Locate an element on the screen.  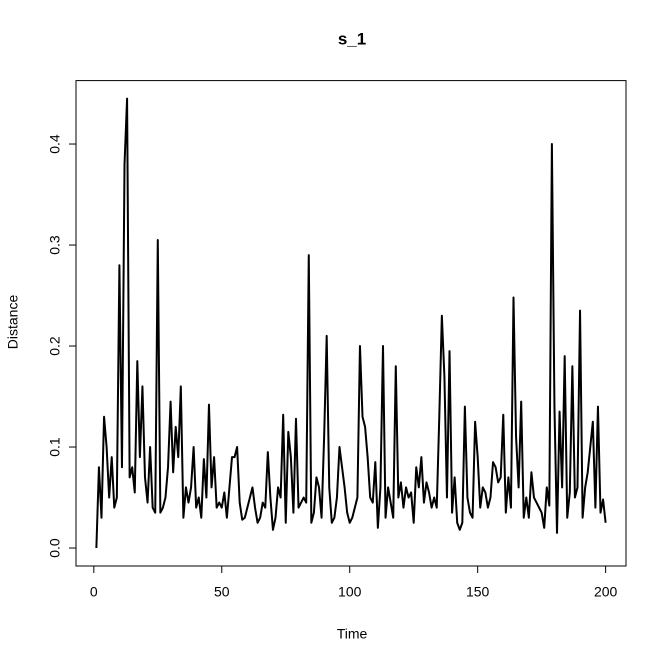
x-tick-label: 100 is located at coordinates (350, 592).